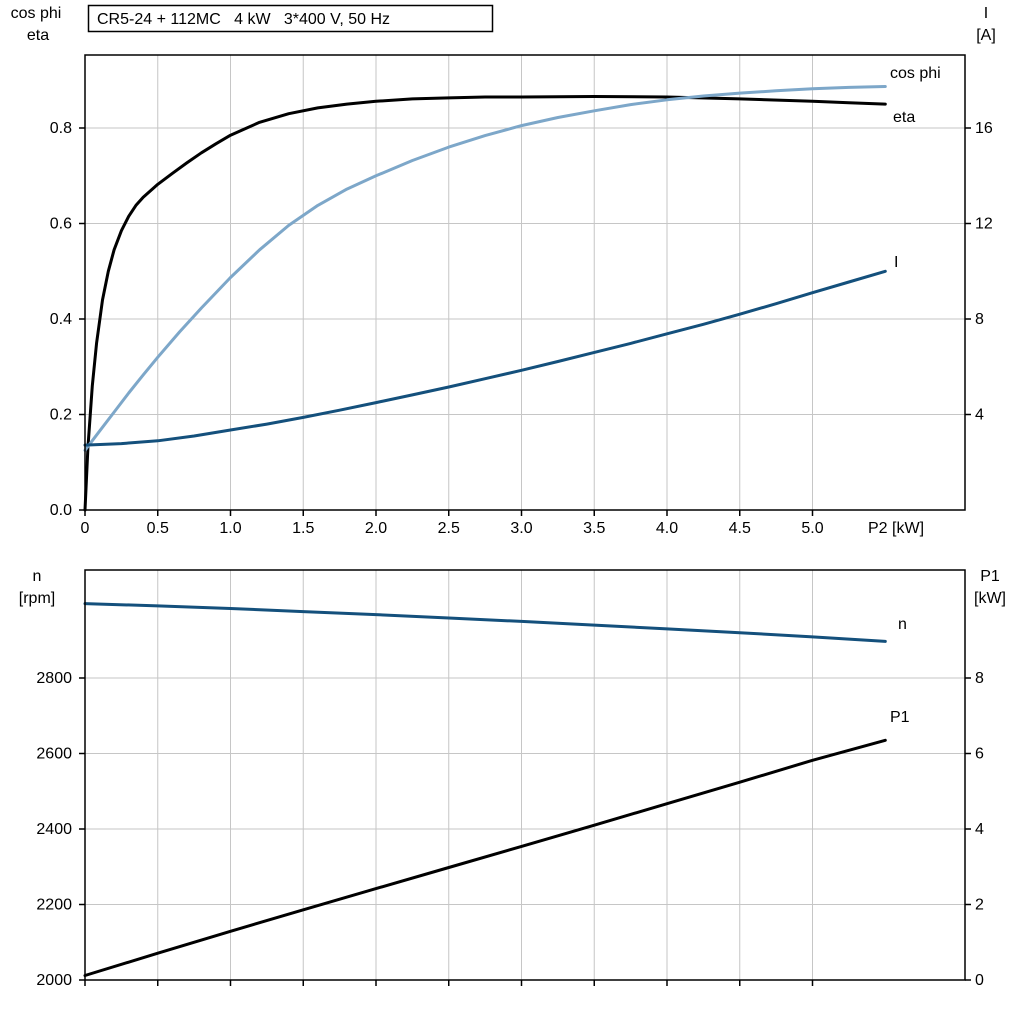  I want to click on x-tick-label: 5.0, so click(812, 528).